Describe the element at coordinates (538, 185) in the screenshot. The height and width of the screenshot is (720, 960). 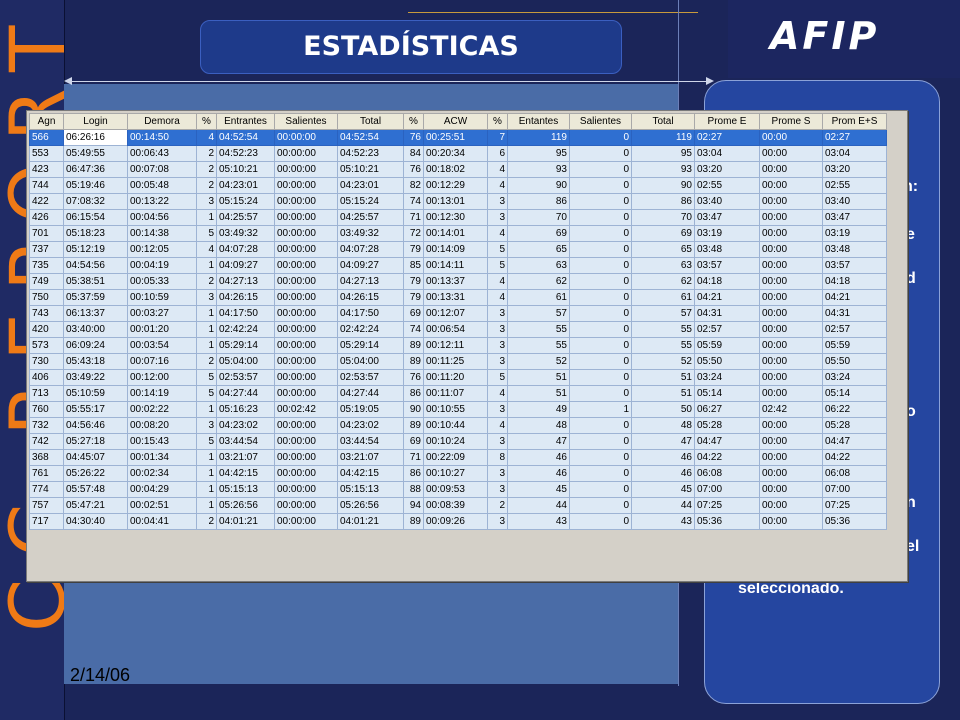
I see `table-cell: 90` at that location.